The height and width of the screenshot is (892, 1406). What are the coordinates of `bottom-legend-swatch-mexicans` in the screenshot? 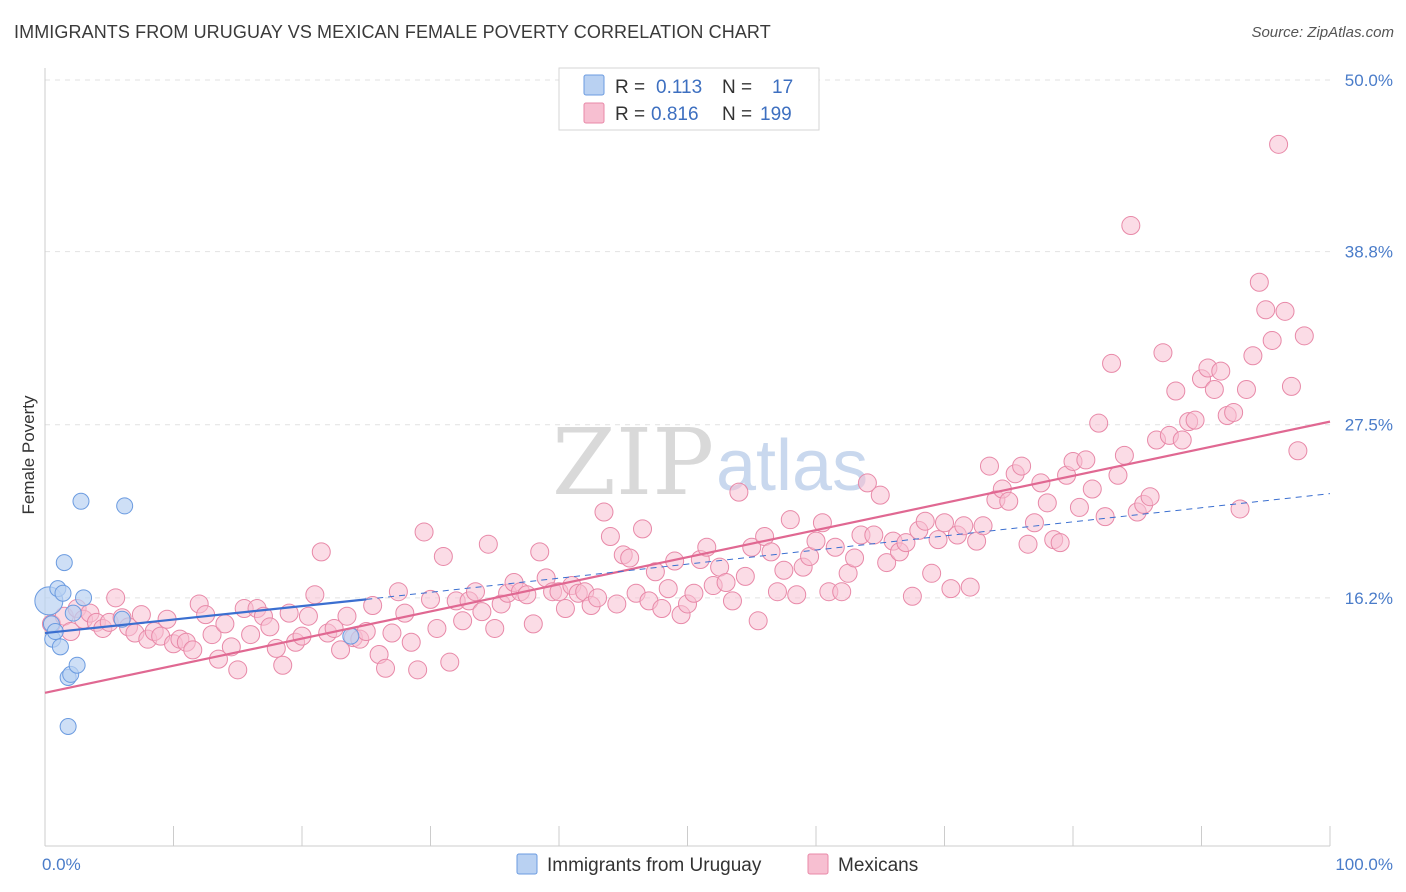 It's located at (818, 864).